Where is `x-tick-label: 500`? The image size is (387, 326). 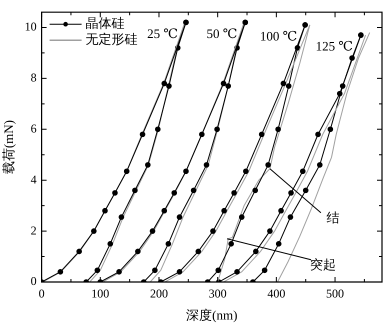
x-tick-label: 500 is located at coordinates (335, 293).